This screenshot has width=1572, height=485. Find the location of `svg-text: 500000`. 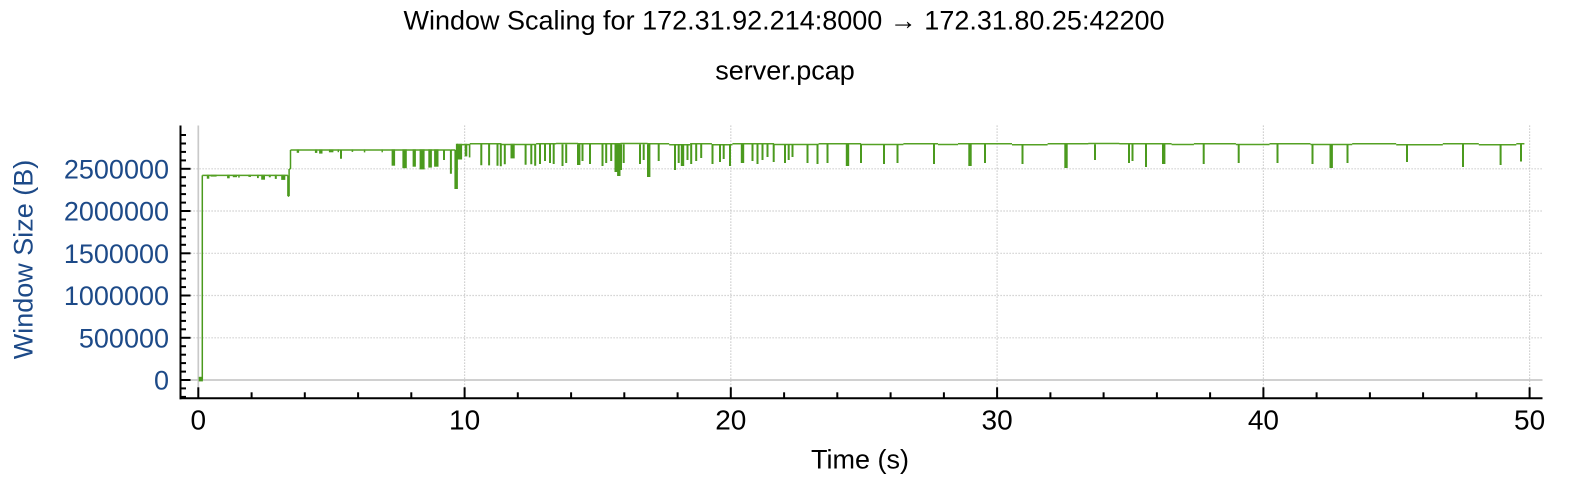

svg-text: 500000 is located at coordinates (124, 338).